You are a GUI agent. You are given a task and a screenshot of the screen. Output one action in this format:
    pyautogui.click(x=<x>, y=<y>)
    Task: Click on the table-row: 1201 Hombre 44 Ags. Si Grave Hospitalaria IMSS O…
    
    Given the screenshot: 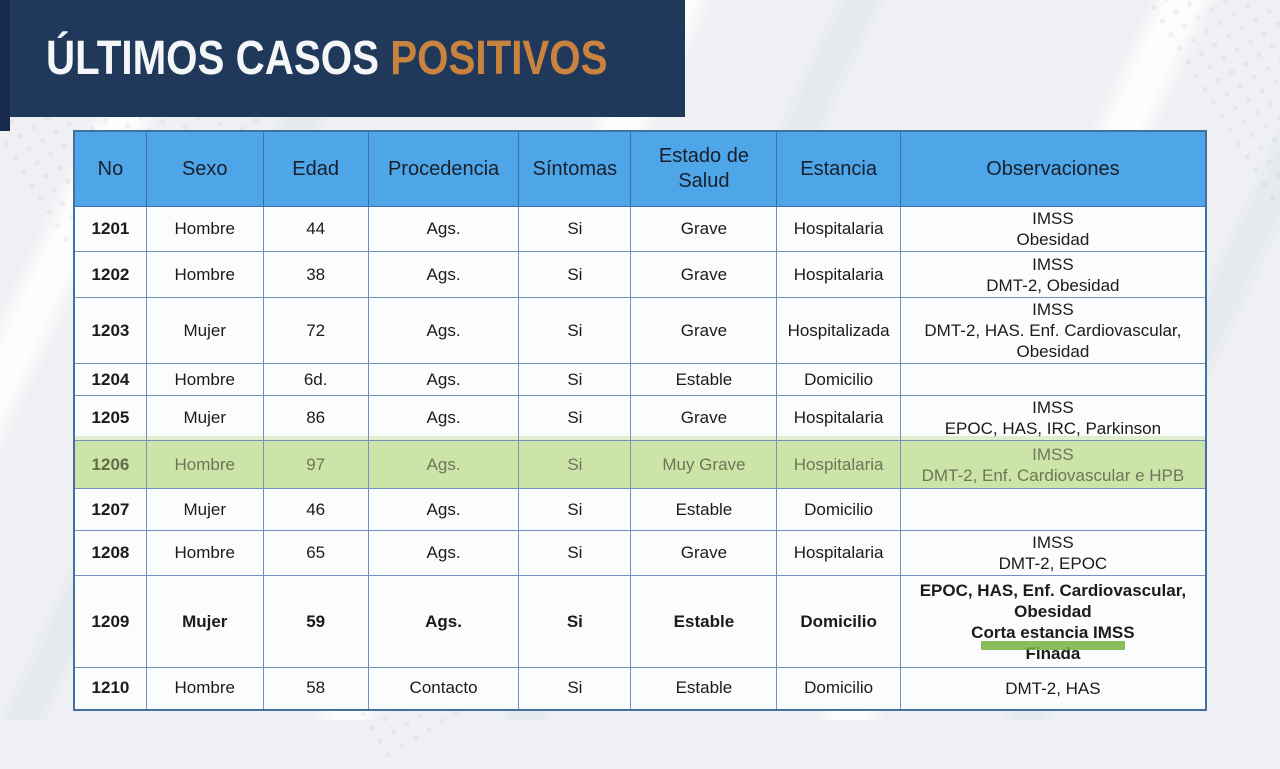 What is the action you would take?
    pyautogui.click(x=640, y=229)
    